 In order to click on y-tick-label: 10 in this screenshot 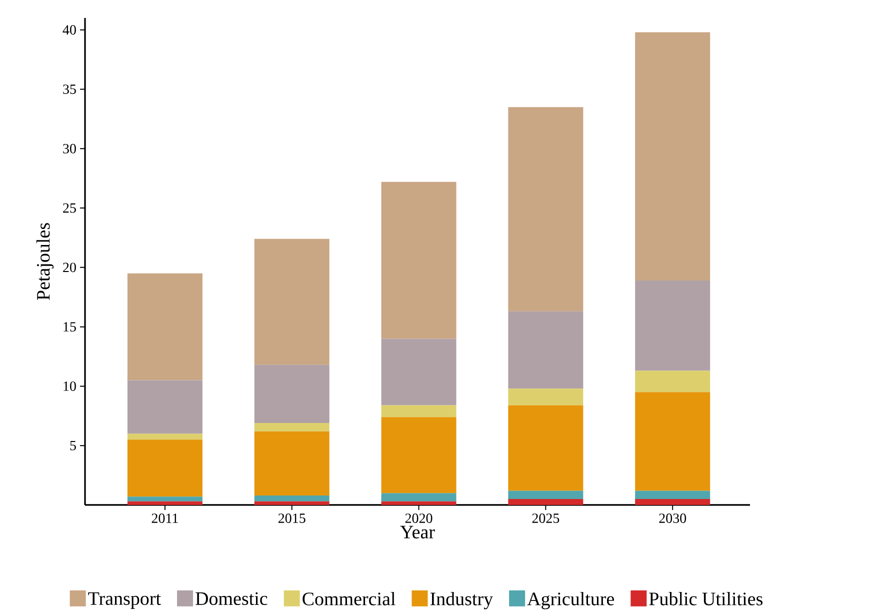, I will do `click(70, 387)`.